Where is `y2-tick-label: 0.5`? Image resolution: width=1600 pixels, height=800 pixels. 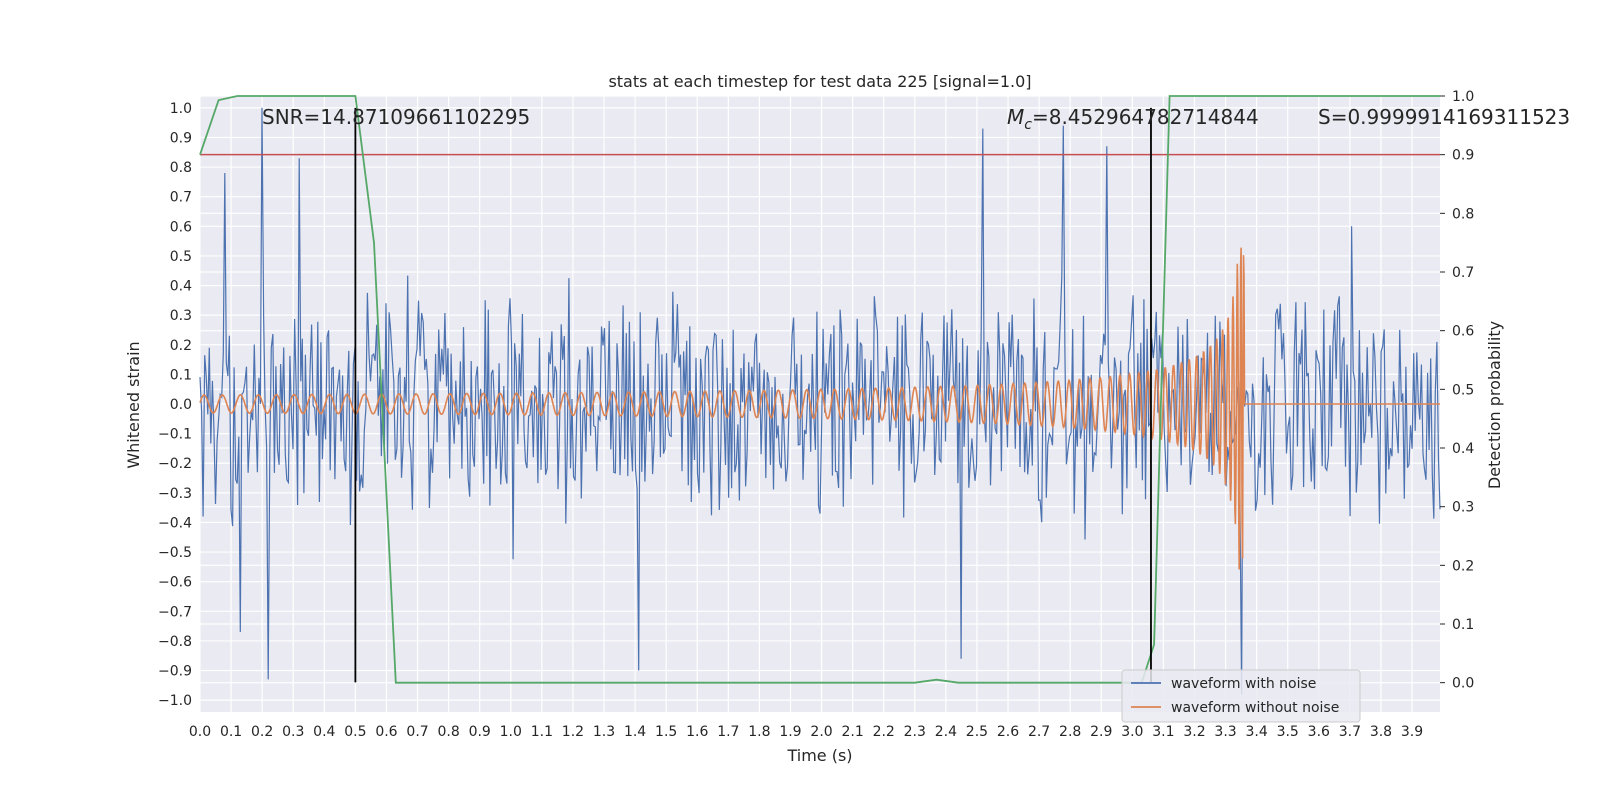
y2-tick-label: 0.5 is located at coordinates (1463, 390).